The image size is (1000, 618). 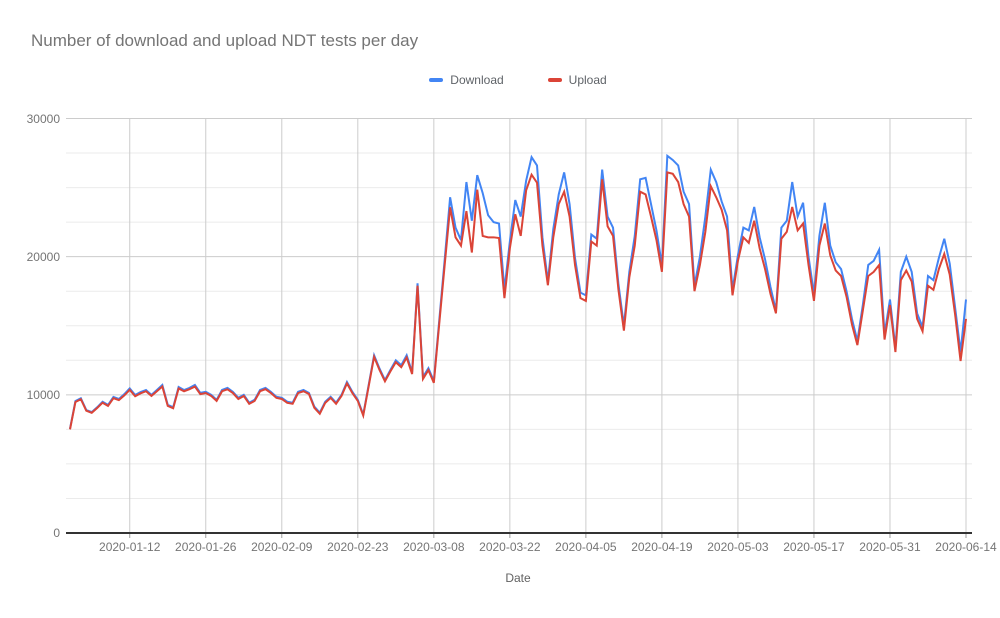 What do you see at coordinates (358, 547) in the screenshot?
I see `x-tick-label: 2020-02-23` at bounding box center [358, 547].